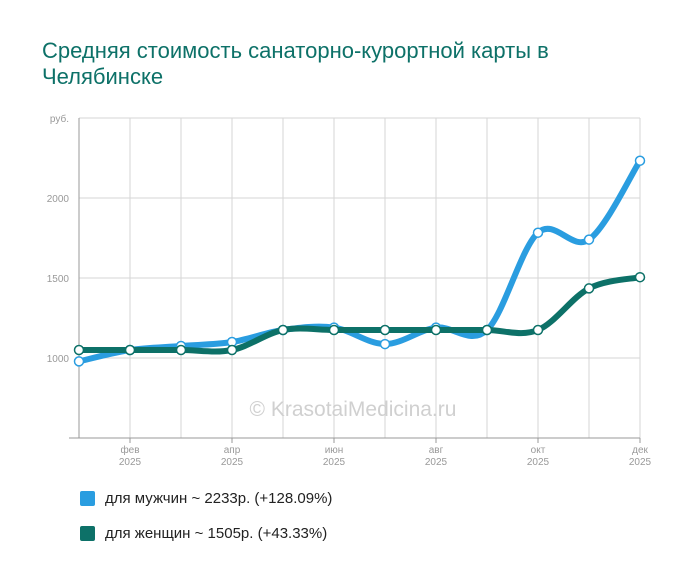  Describe the element at coordinates (129, 450) in the screenshot. I see `x-tick-label: фев` at that location.